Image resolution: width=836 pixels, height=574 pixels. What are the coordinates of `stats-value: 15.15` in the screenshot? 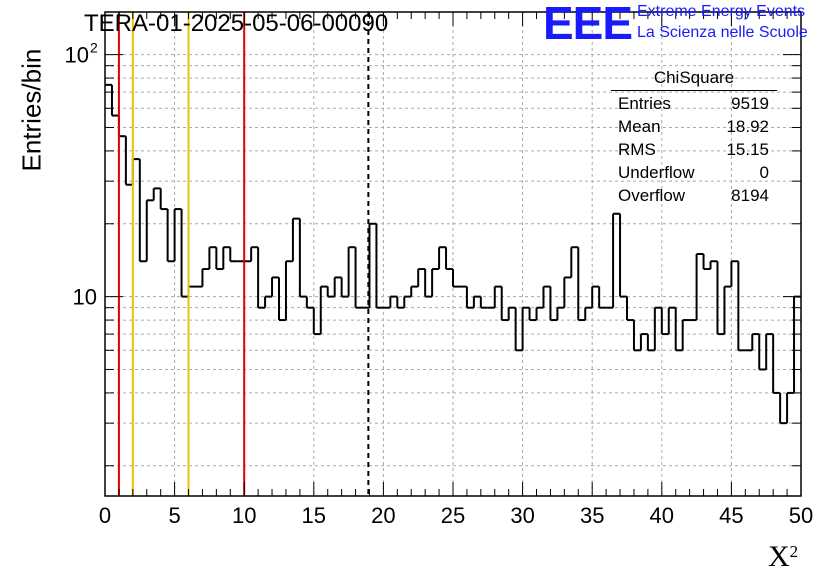 It's located at (747, 149).